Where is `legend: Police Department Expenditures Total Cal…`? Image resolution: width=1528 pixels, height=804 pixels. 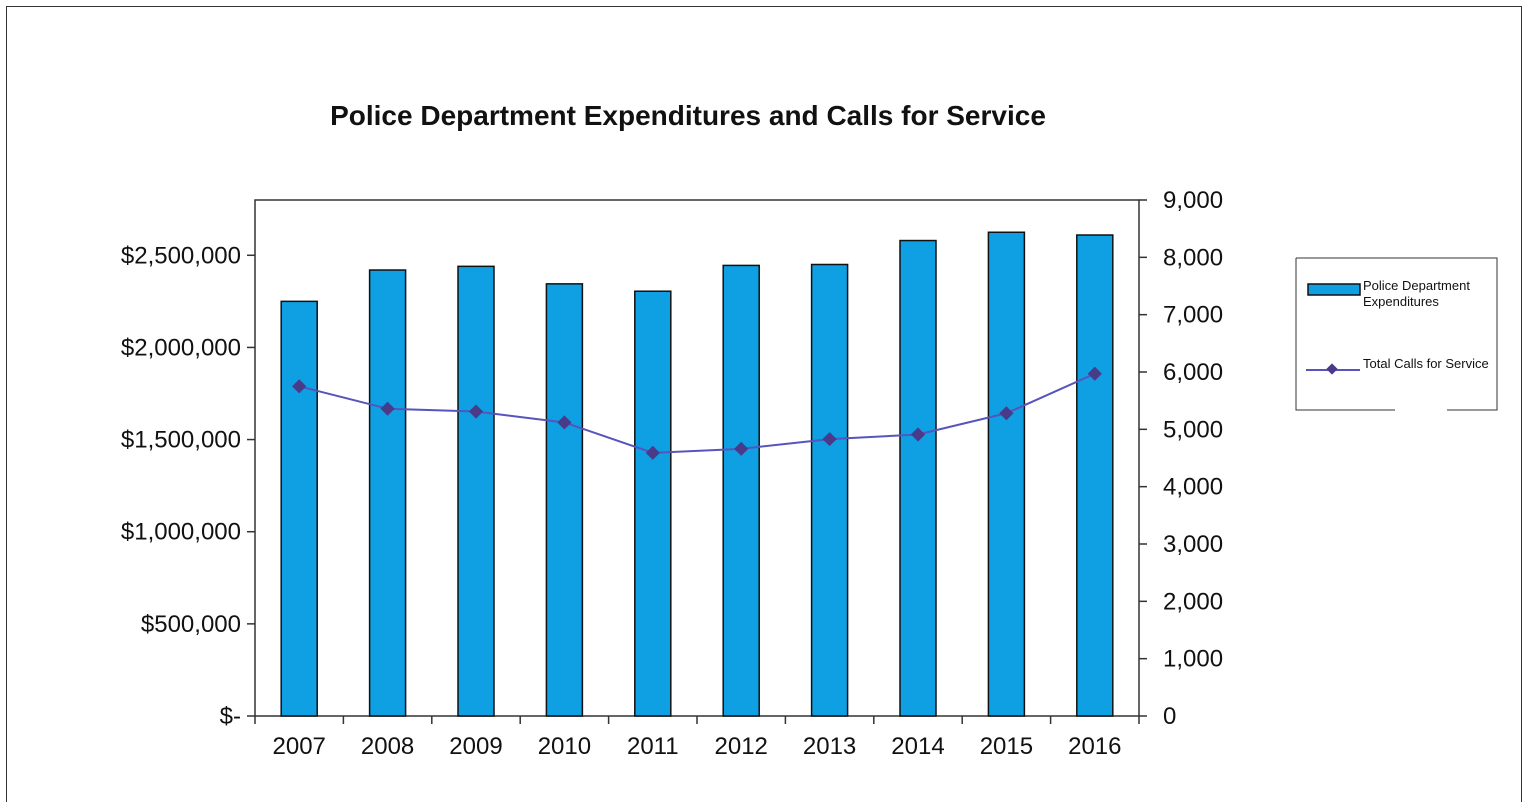
legend: Police Department Expenditures Total Cal… is located at coordinates (1396, 334).